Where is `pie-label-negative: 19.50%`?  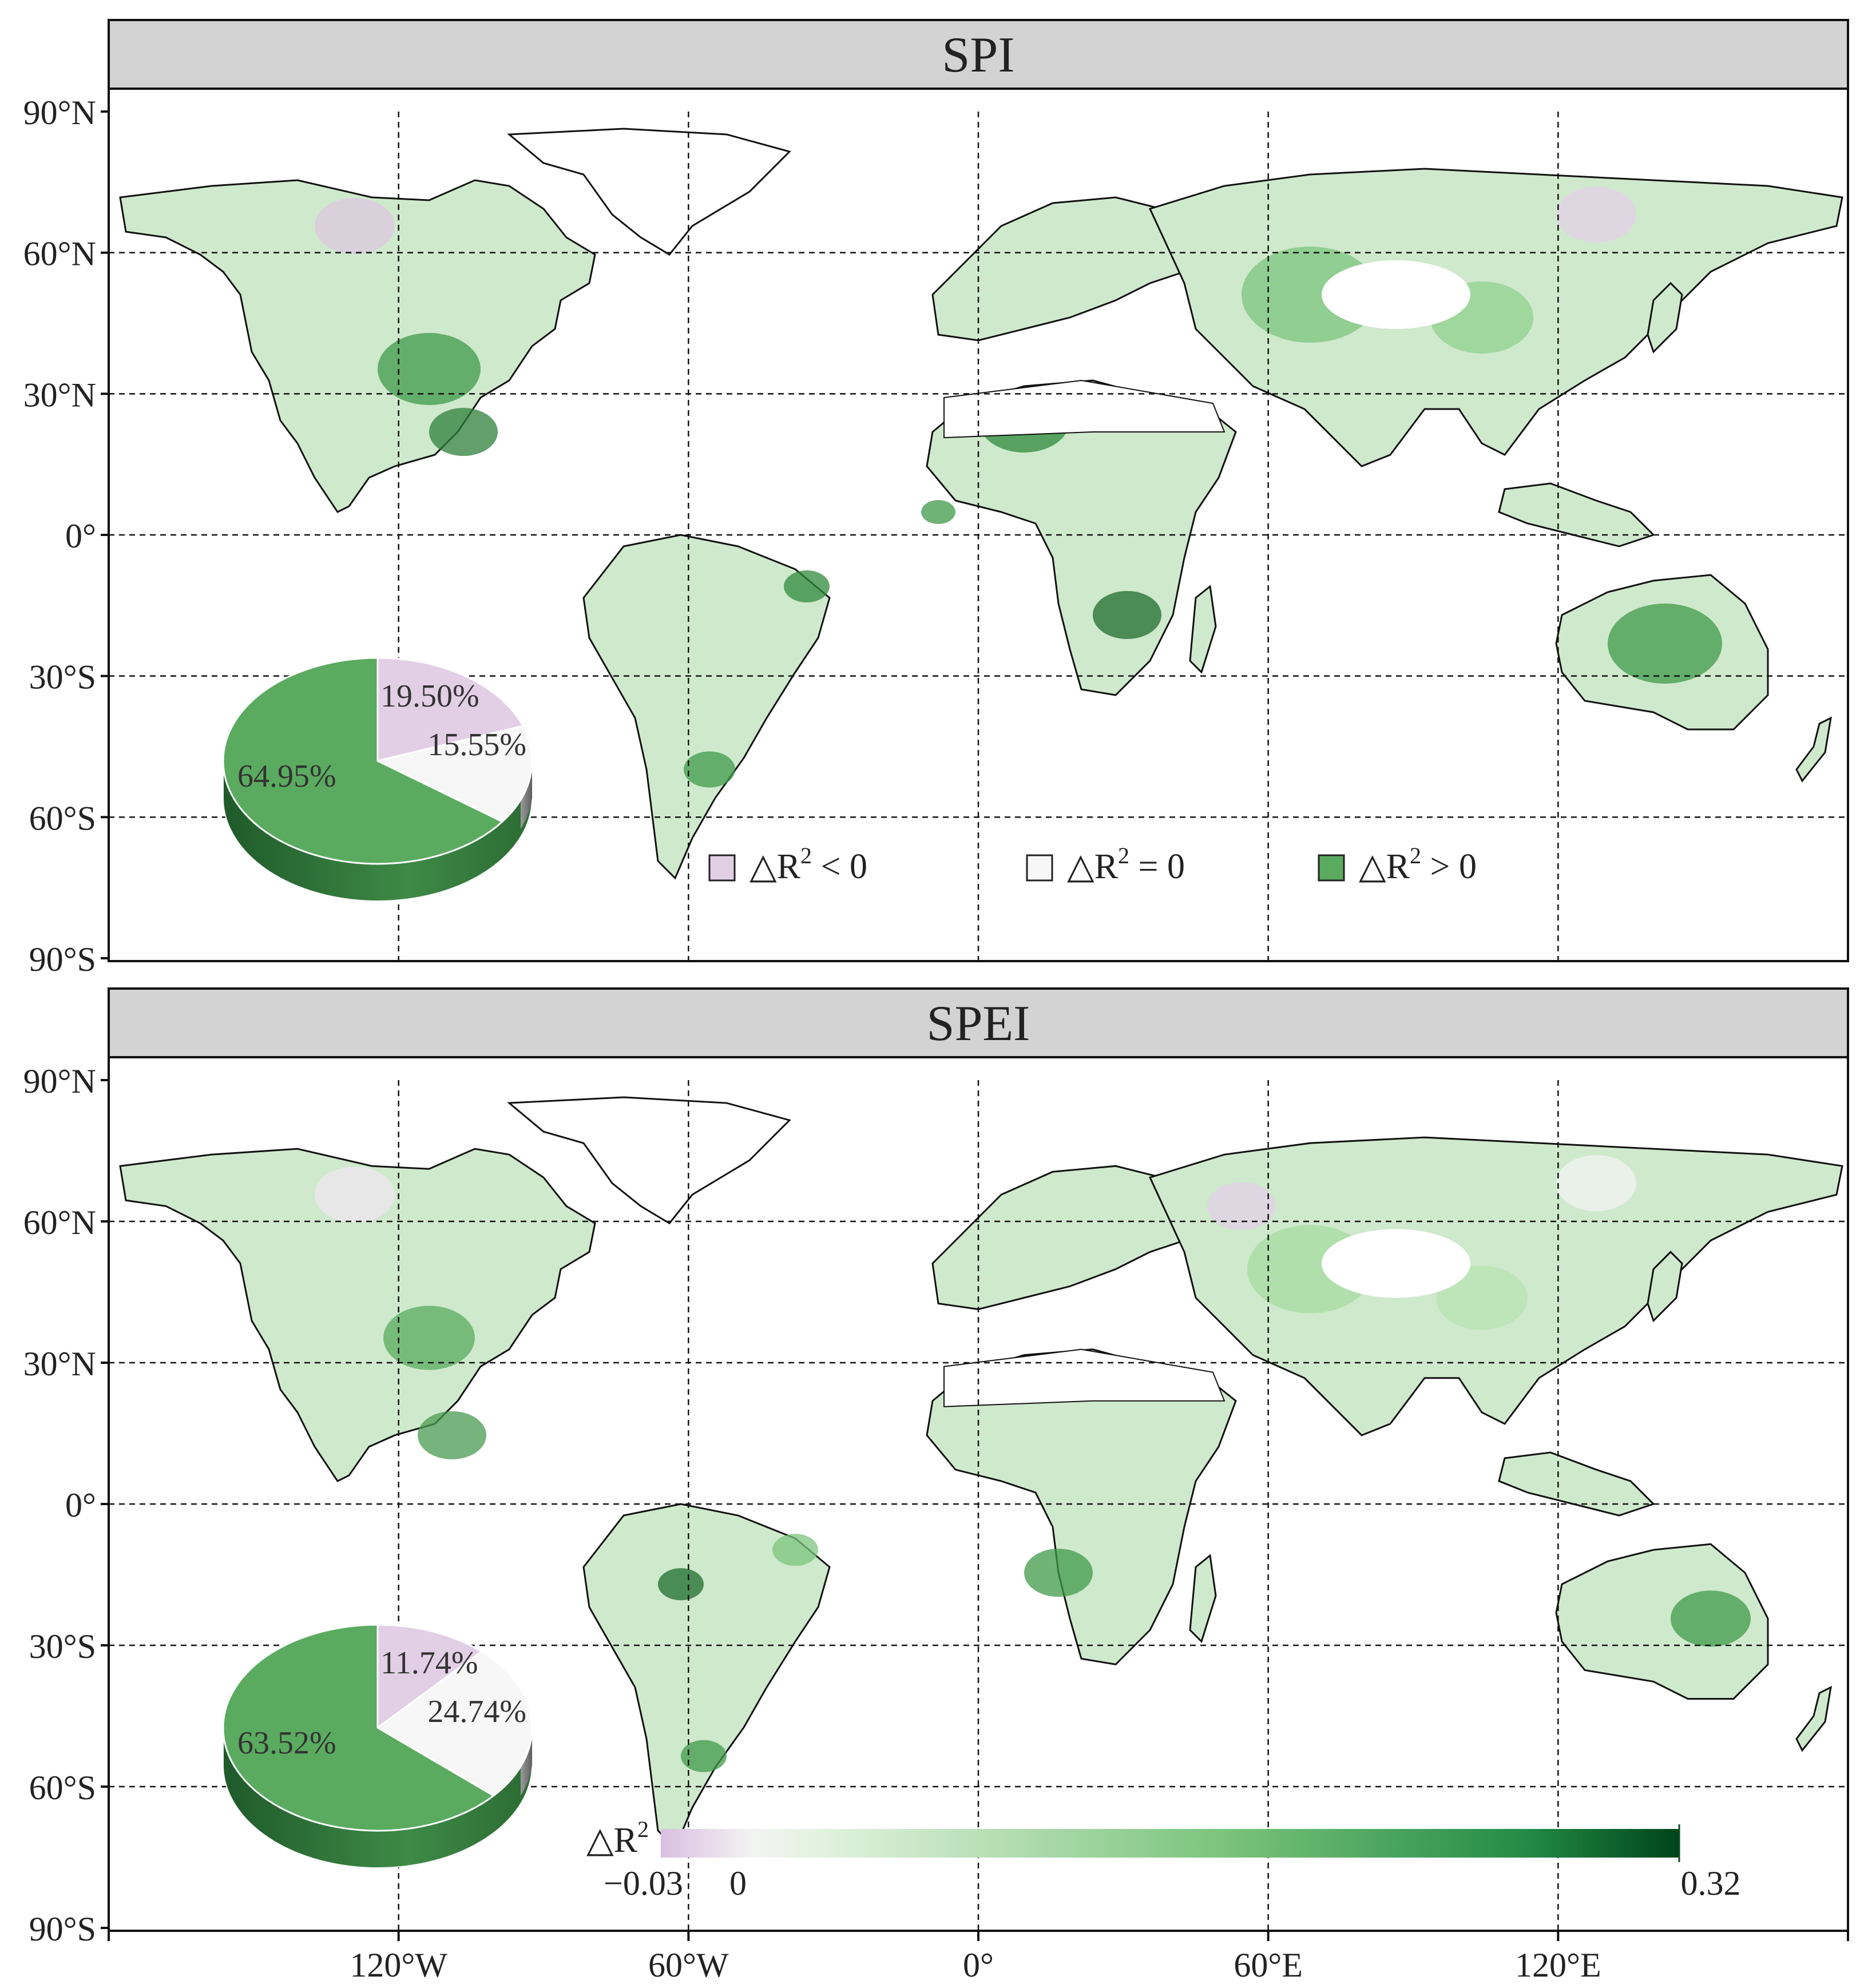
pie-label-negative: 19.50% is located at coordinates (429, 696).